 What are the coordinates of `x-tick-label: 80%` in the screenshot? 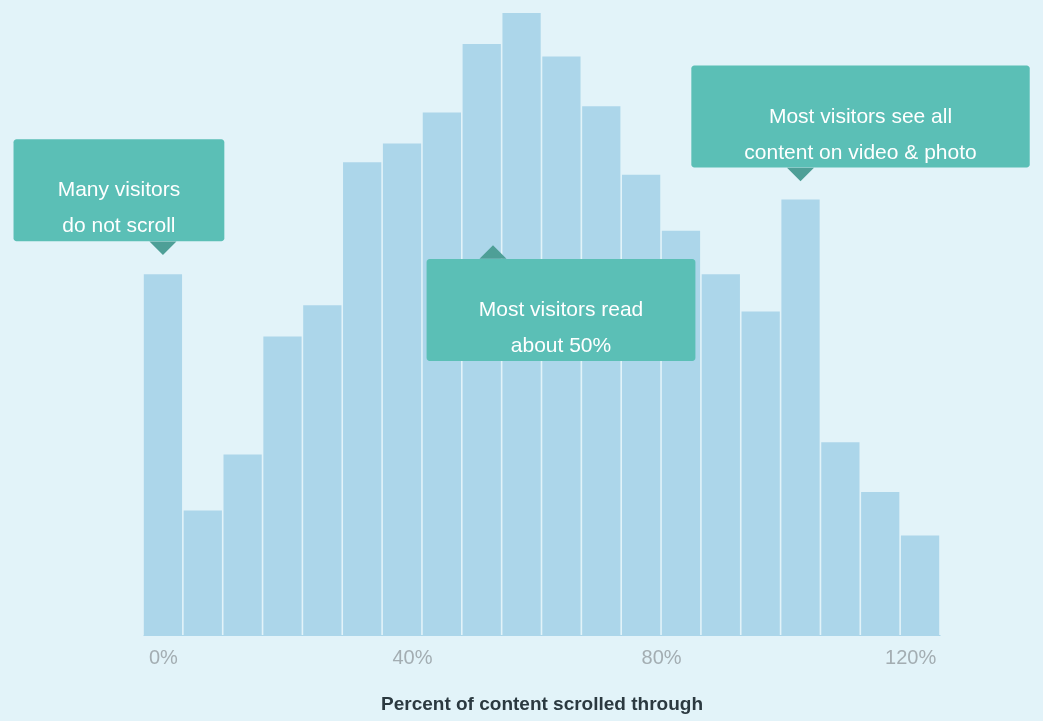 It's located at (661, 656).